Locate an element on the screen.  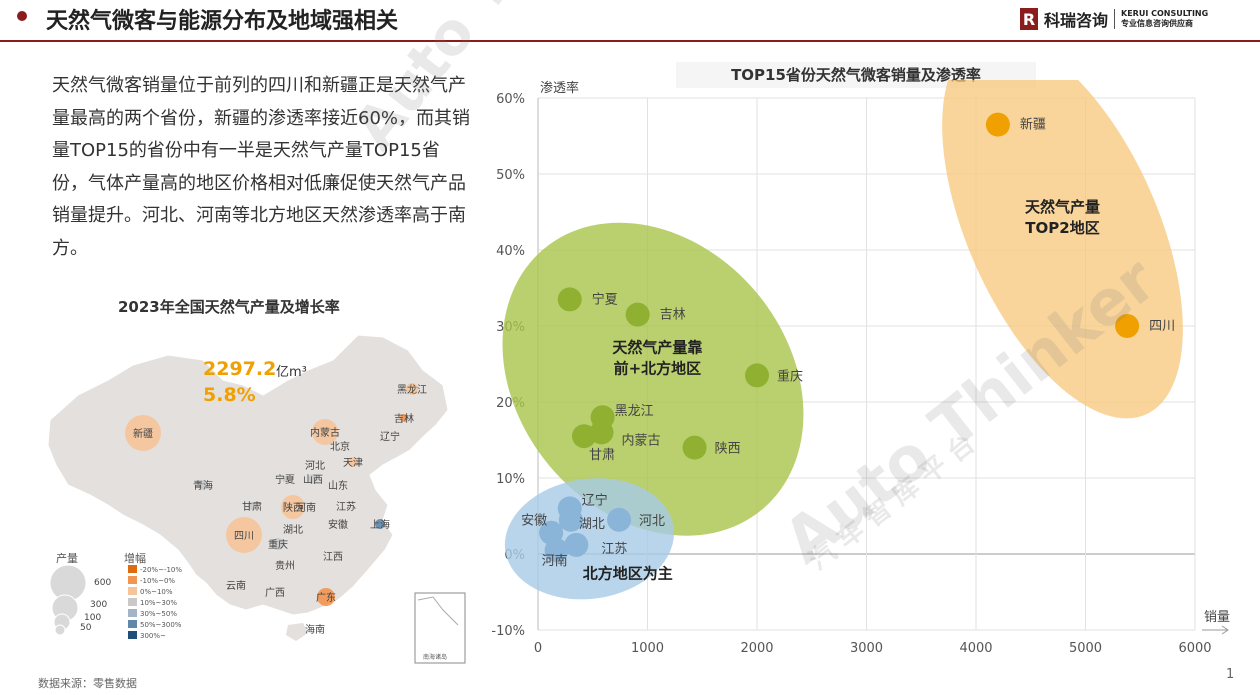
province-label: 广西 is located at coordinates (275, 593).